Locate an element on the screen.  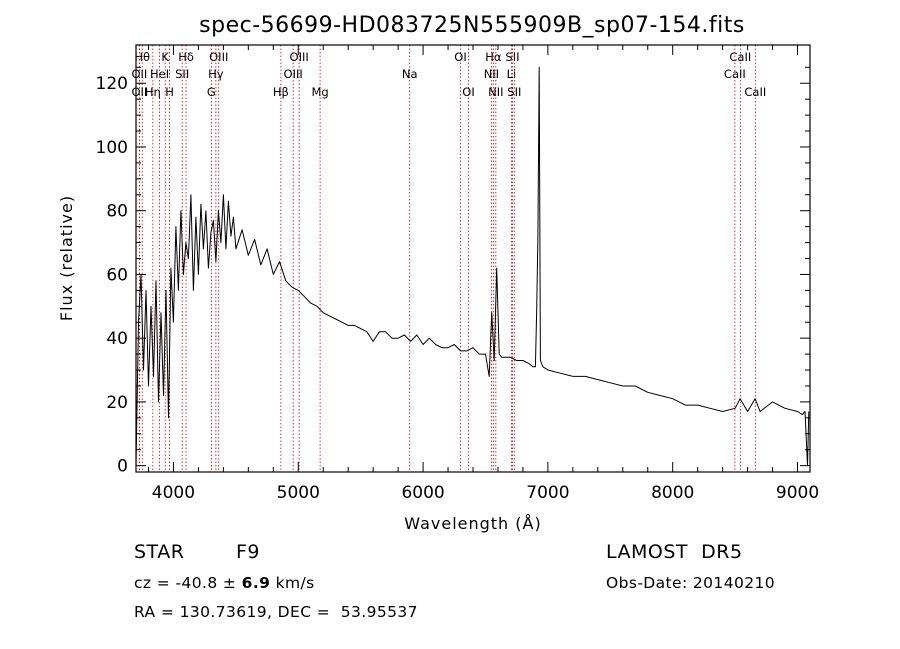
survey-label: LAMOST DR5 is located at coordinates (674, 552).